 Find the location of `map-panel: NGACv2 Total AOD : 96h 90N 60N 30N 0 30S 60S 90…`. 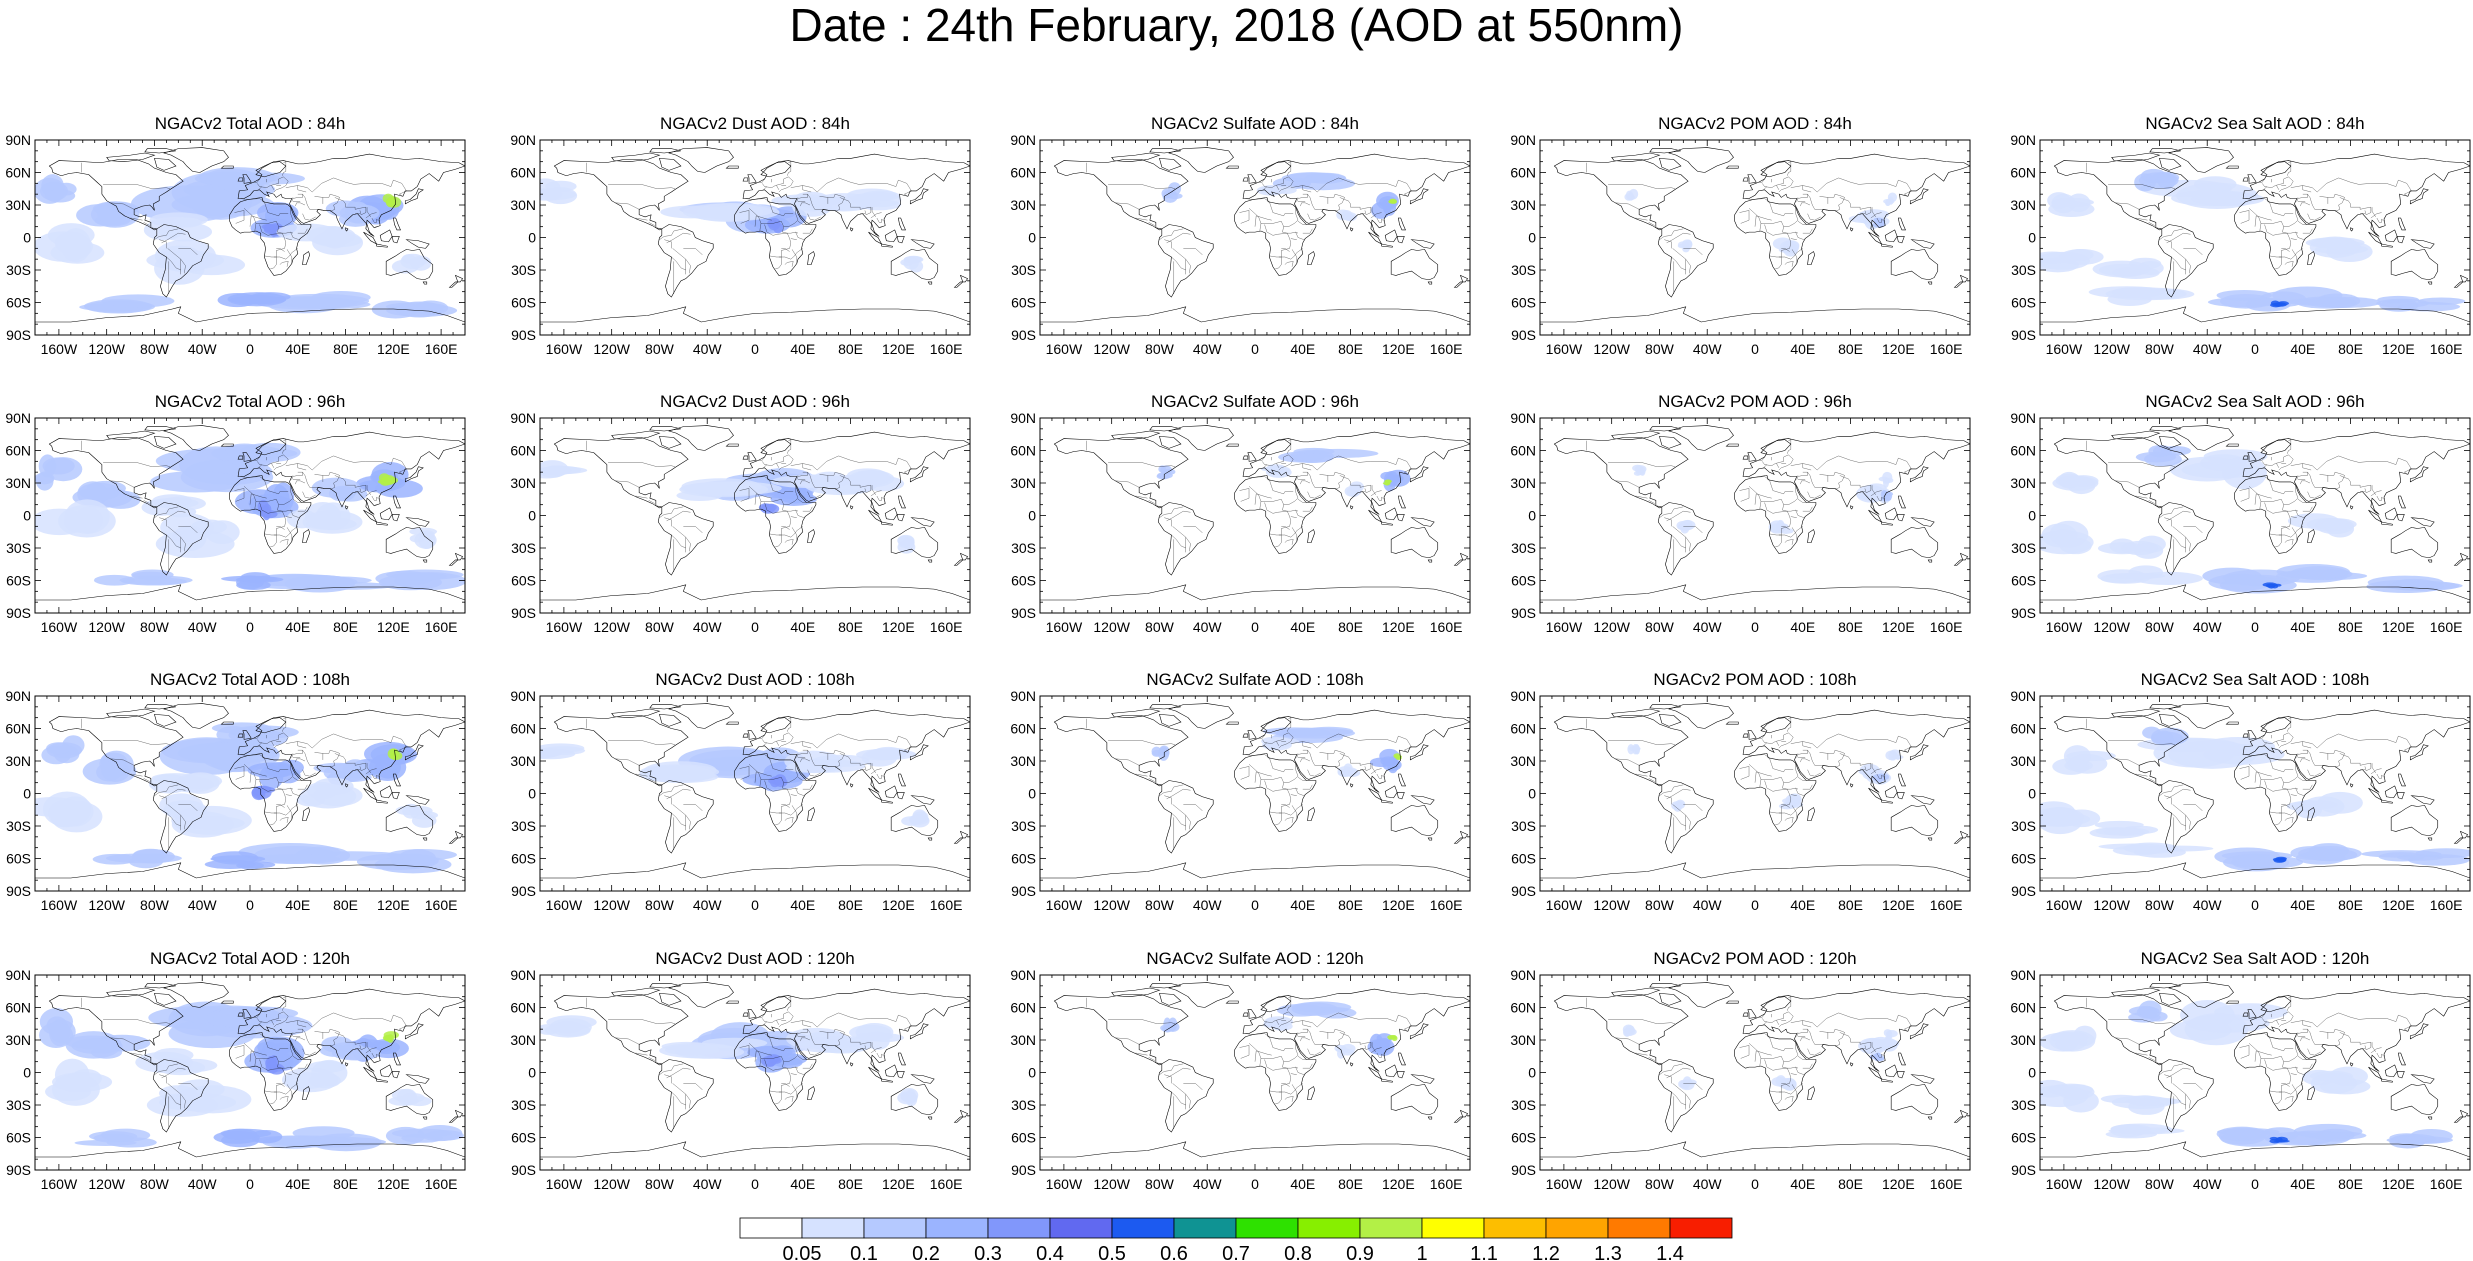

map-panel: NGACv2 Total AOD : 96h 90N 60N 30N 0 30S 60S 90… is located at coordinates (235, 513).